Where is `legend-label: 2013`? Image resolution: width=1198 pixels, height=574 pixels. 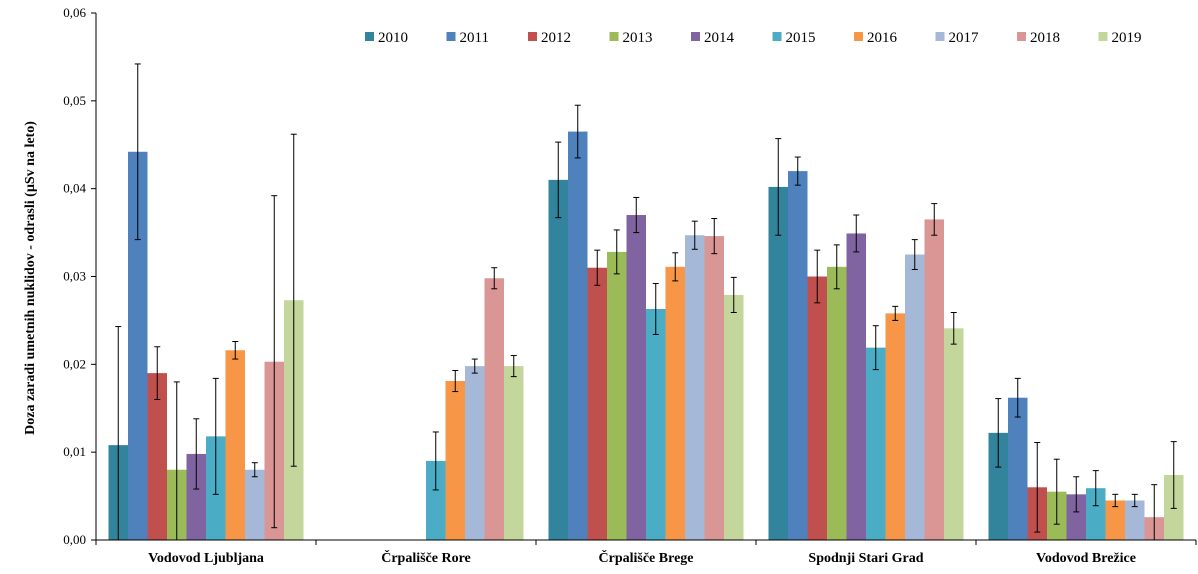
legend-label: 2013 is located at coordinates (638, 38).